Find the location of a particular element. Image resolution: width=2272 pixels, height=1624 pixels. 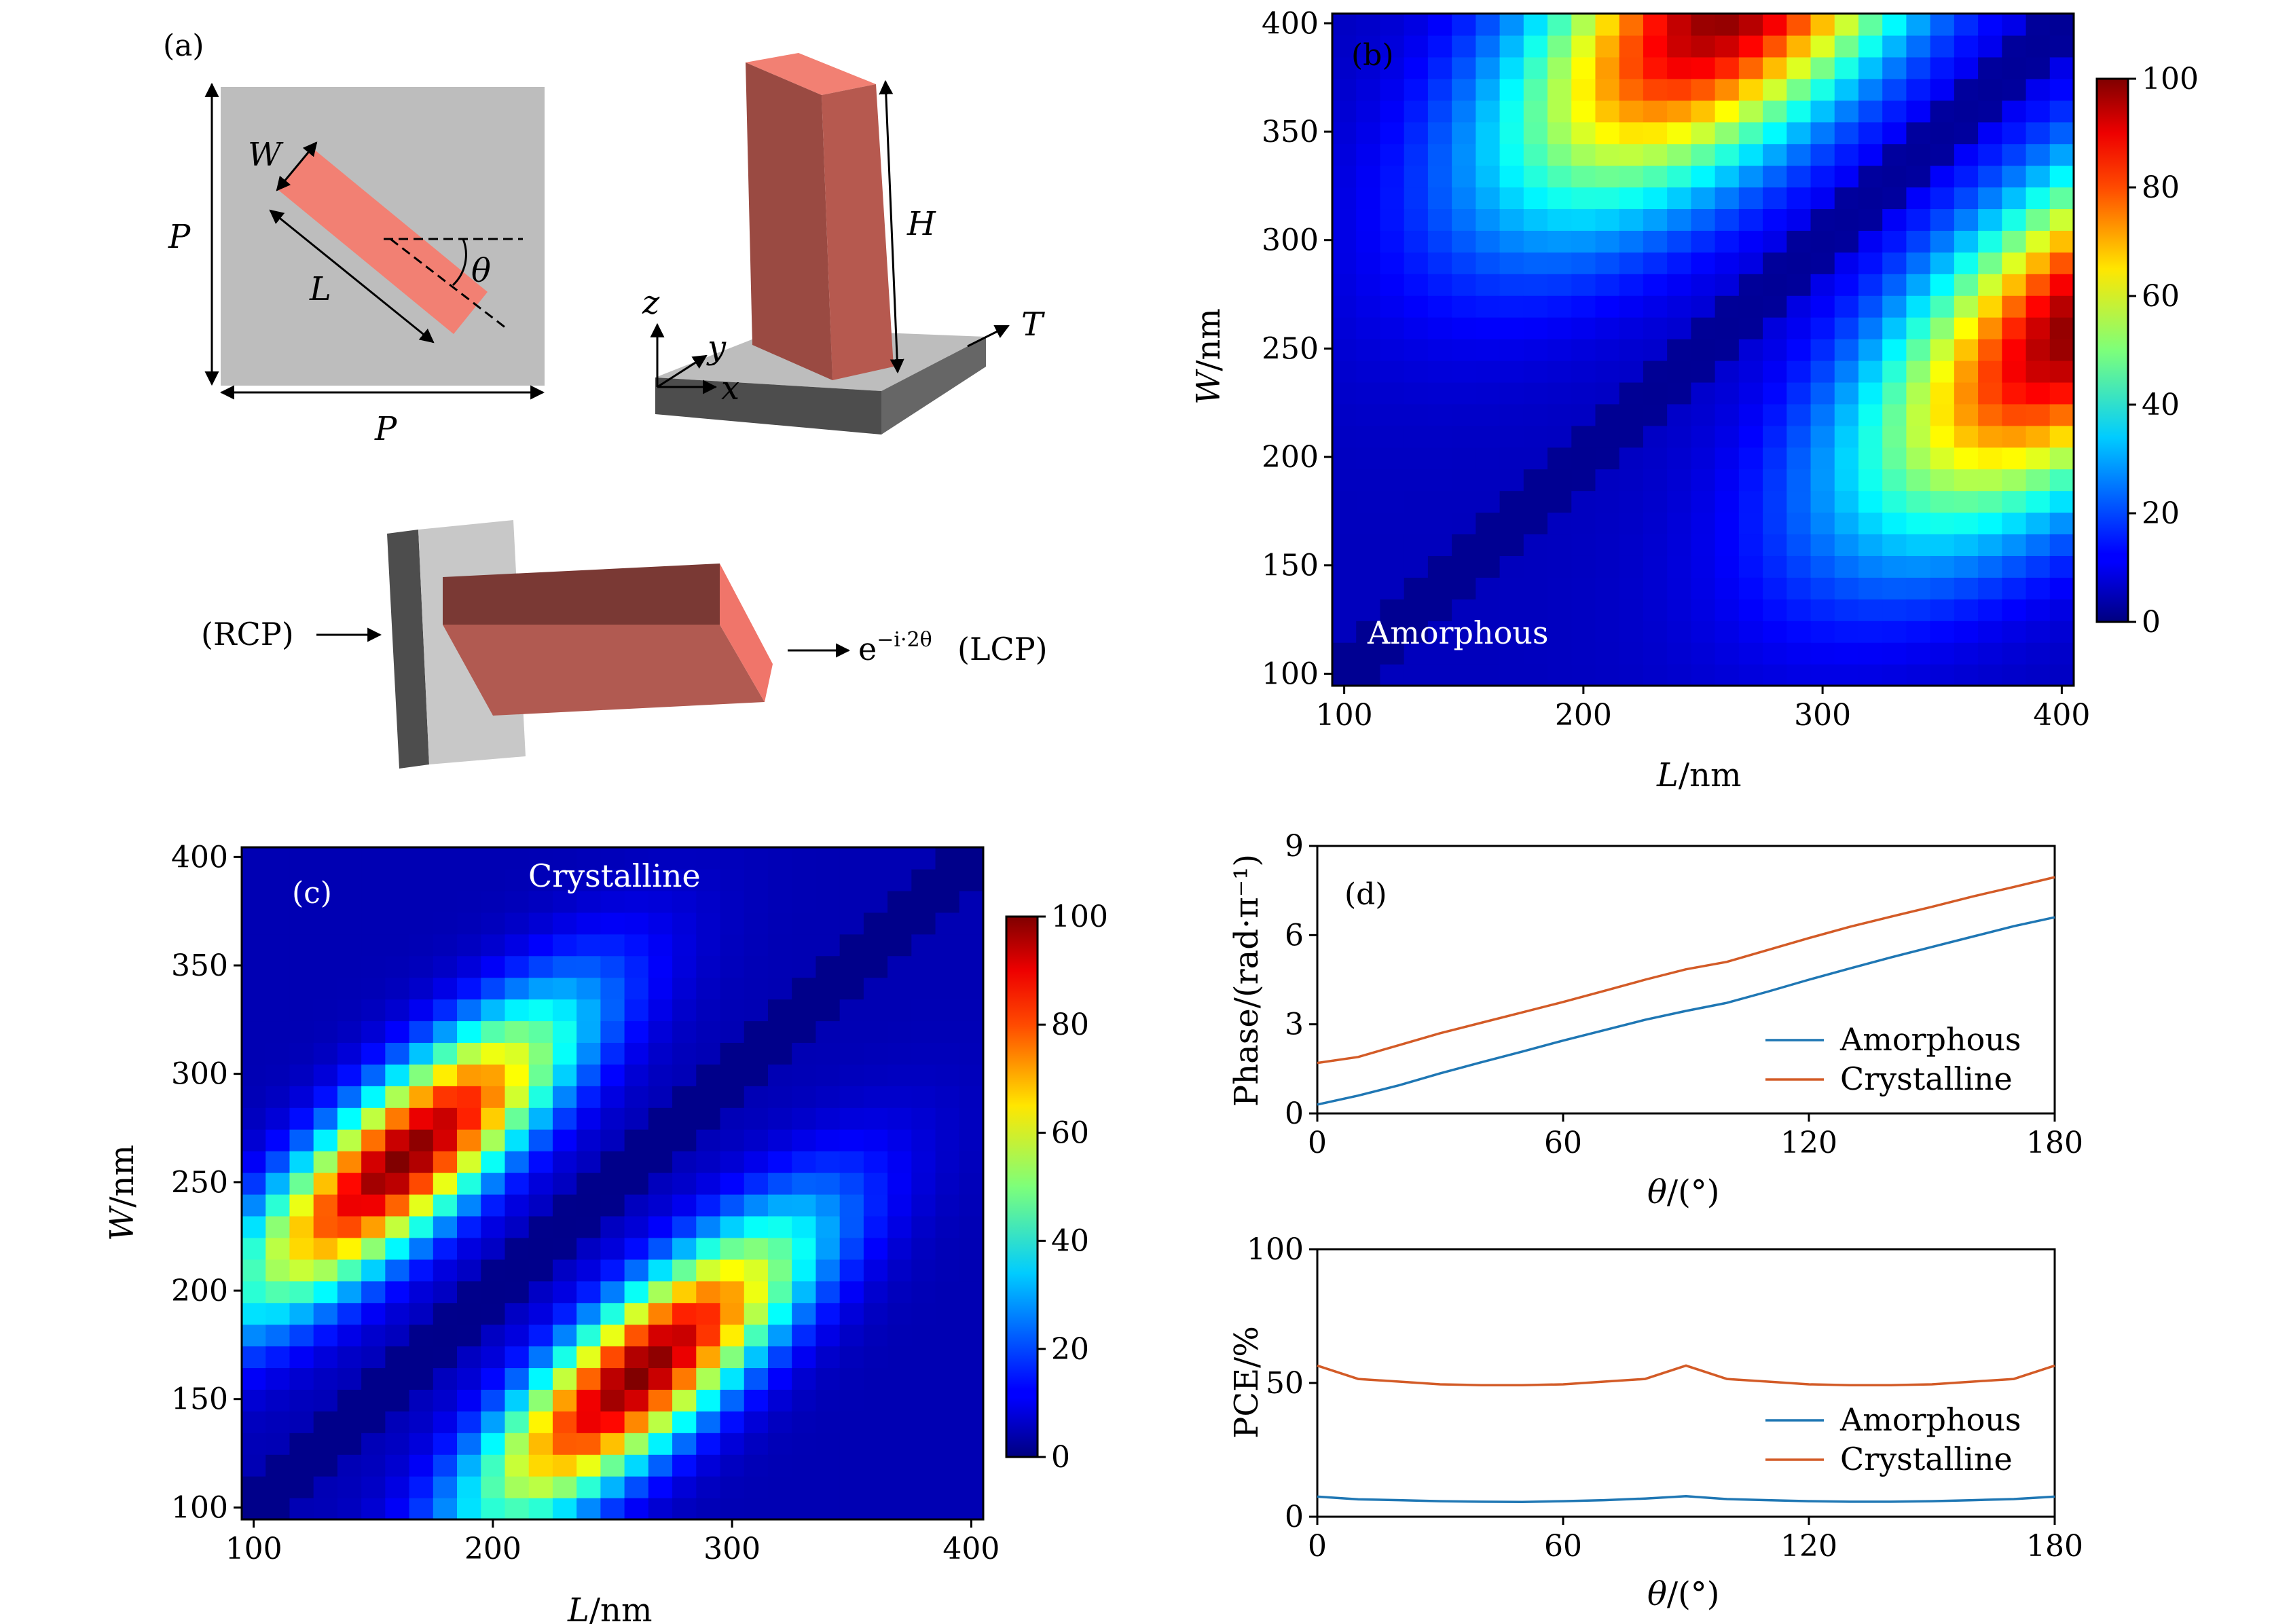

colorbar-tick-label: 20 is located at coordinates (2161, 513).